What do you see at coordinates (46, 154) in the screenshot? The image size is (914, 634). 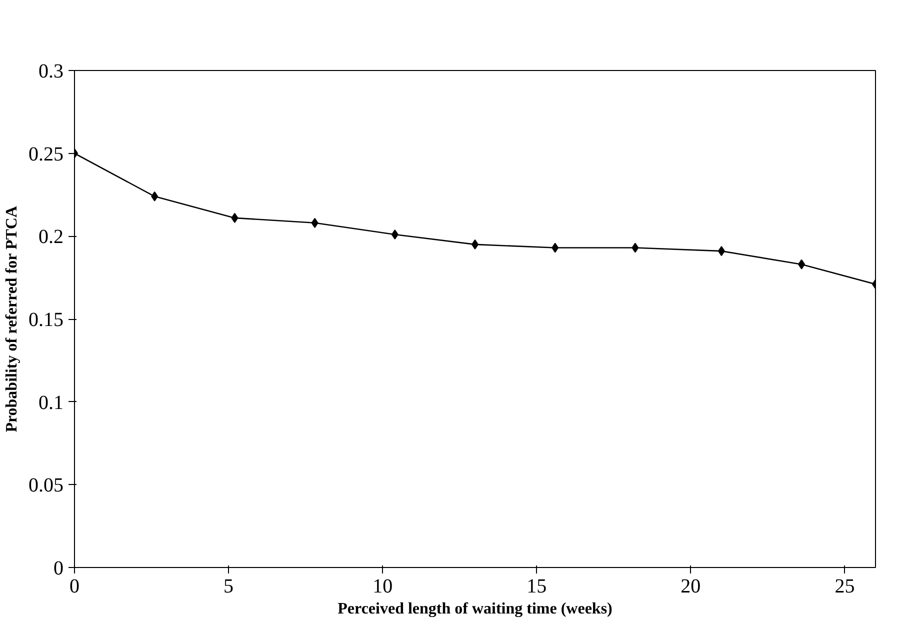 I see `y-tick-label: 0.25` at bounding box center [46, 154].